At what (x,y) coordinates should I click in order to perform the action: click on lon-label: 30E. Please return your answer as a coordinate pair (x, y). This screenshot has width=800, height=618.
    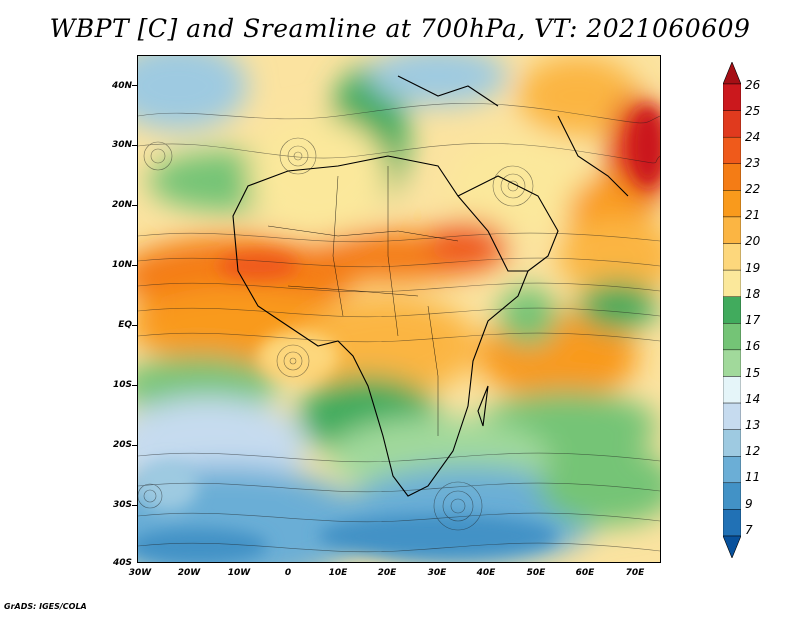
    Looking at the image, I should click on (437, 573).